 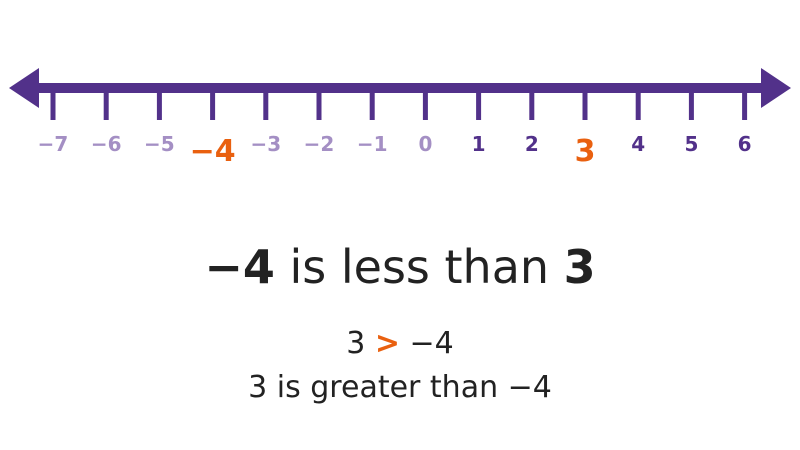 I want to click on comparison-text: is less than, so click(x=419, y=267).